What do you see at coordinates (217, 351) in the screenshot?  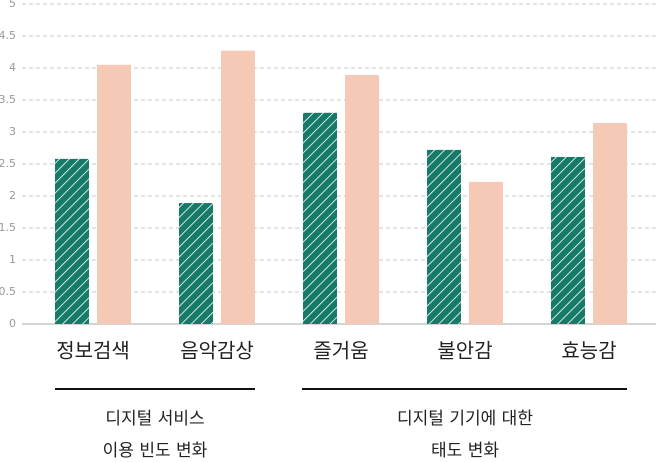 I see `x-tick-label: 음악감상` at bounding box center [217, 351].